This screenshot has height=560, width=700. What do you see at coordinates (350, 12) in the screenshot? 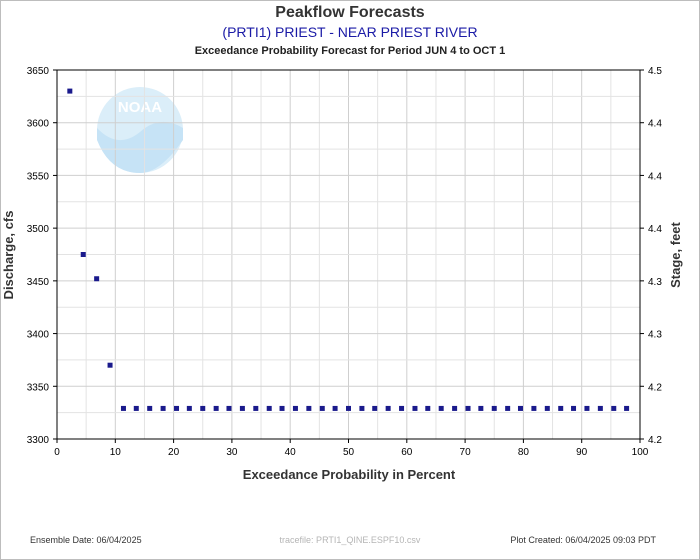
I see `chart-title: Peakflow Forecasts` at bounding box center [350, 12].